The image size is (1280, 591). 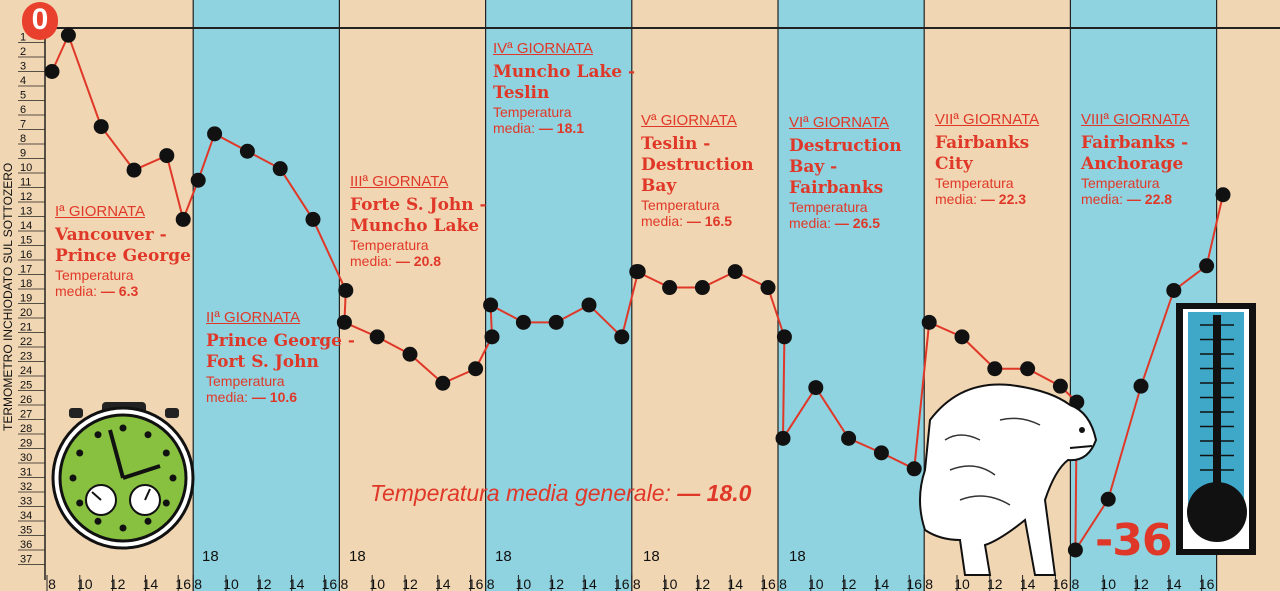 I want to click on media-line: media: — 6.3, so click(x=96, y=291).